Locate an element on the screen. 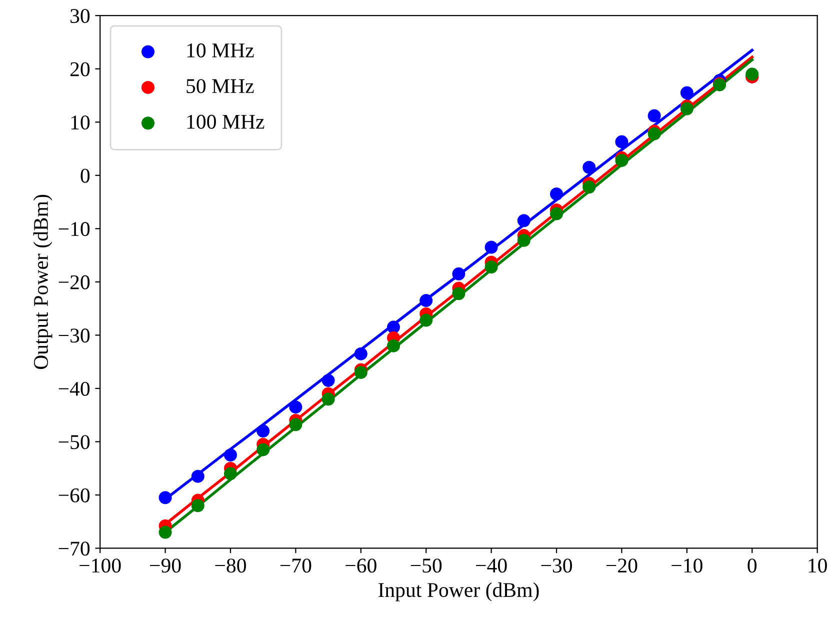  x-tick-label: −100 is located at coordinates (100, 565).